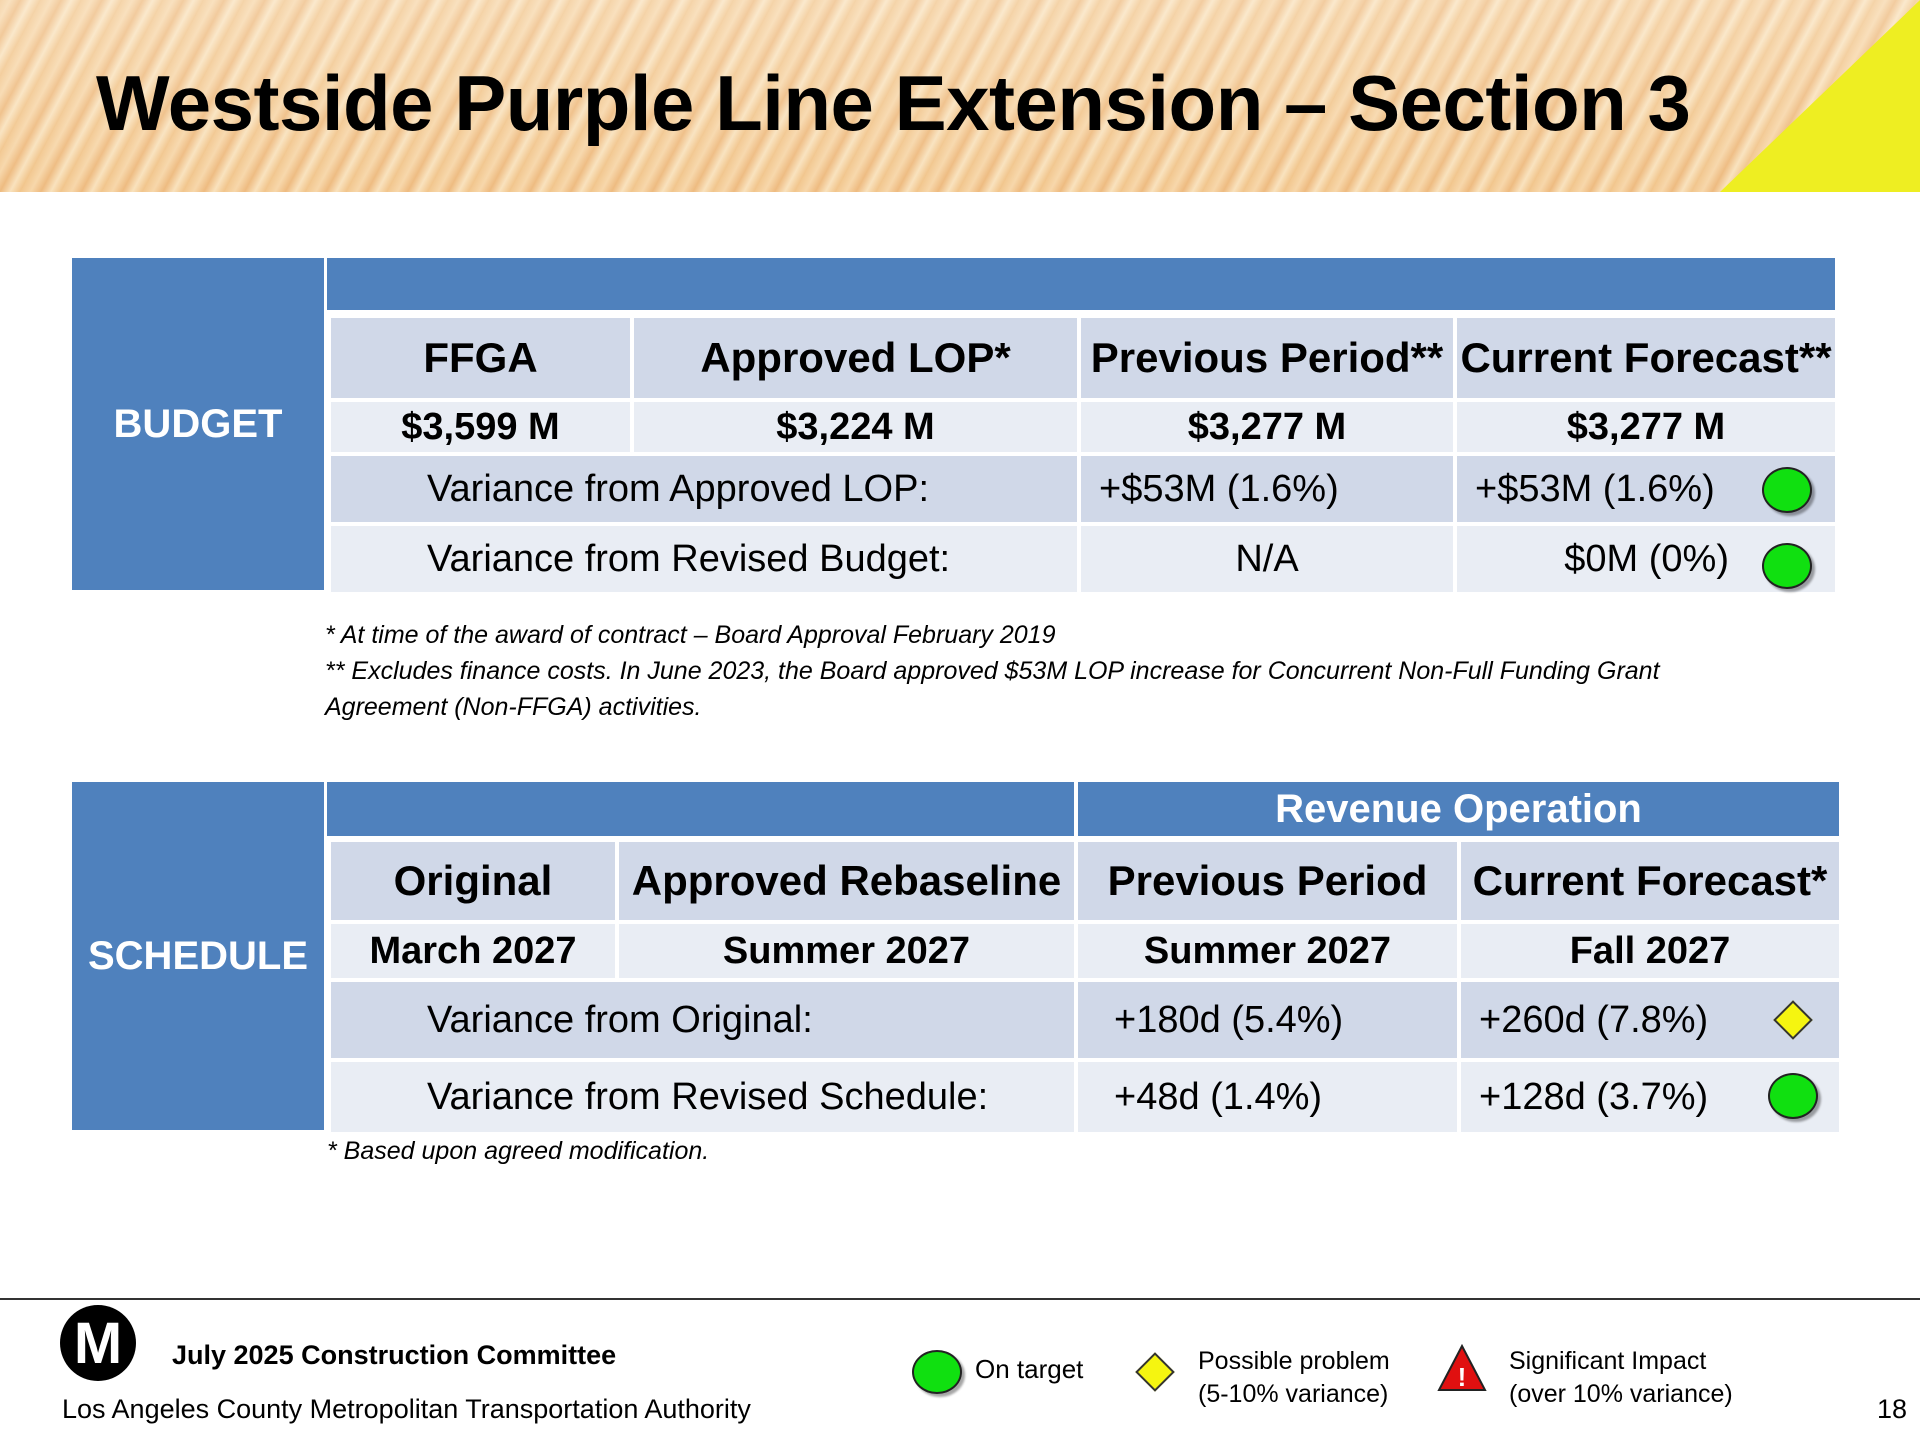  I want to click on footer-divider, so click(960, 1299).